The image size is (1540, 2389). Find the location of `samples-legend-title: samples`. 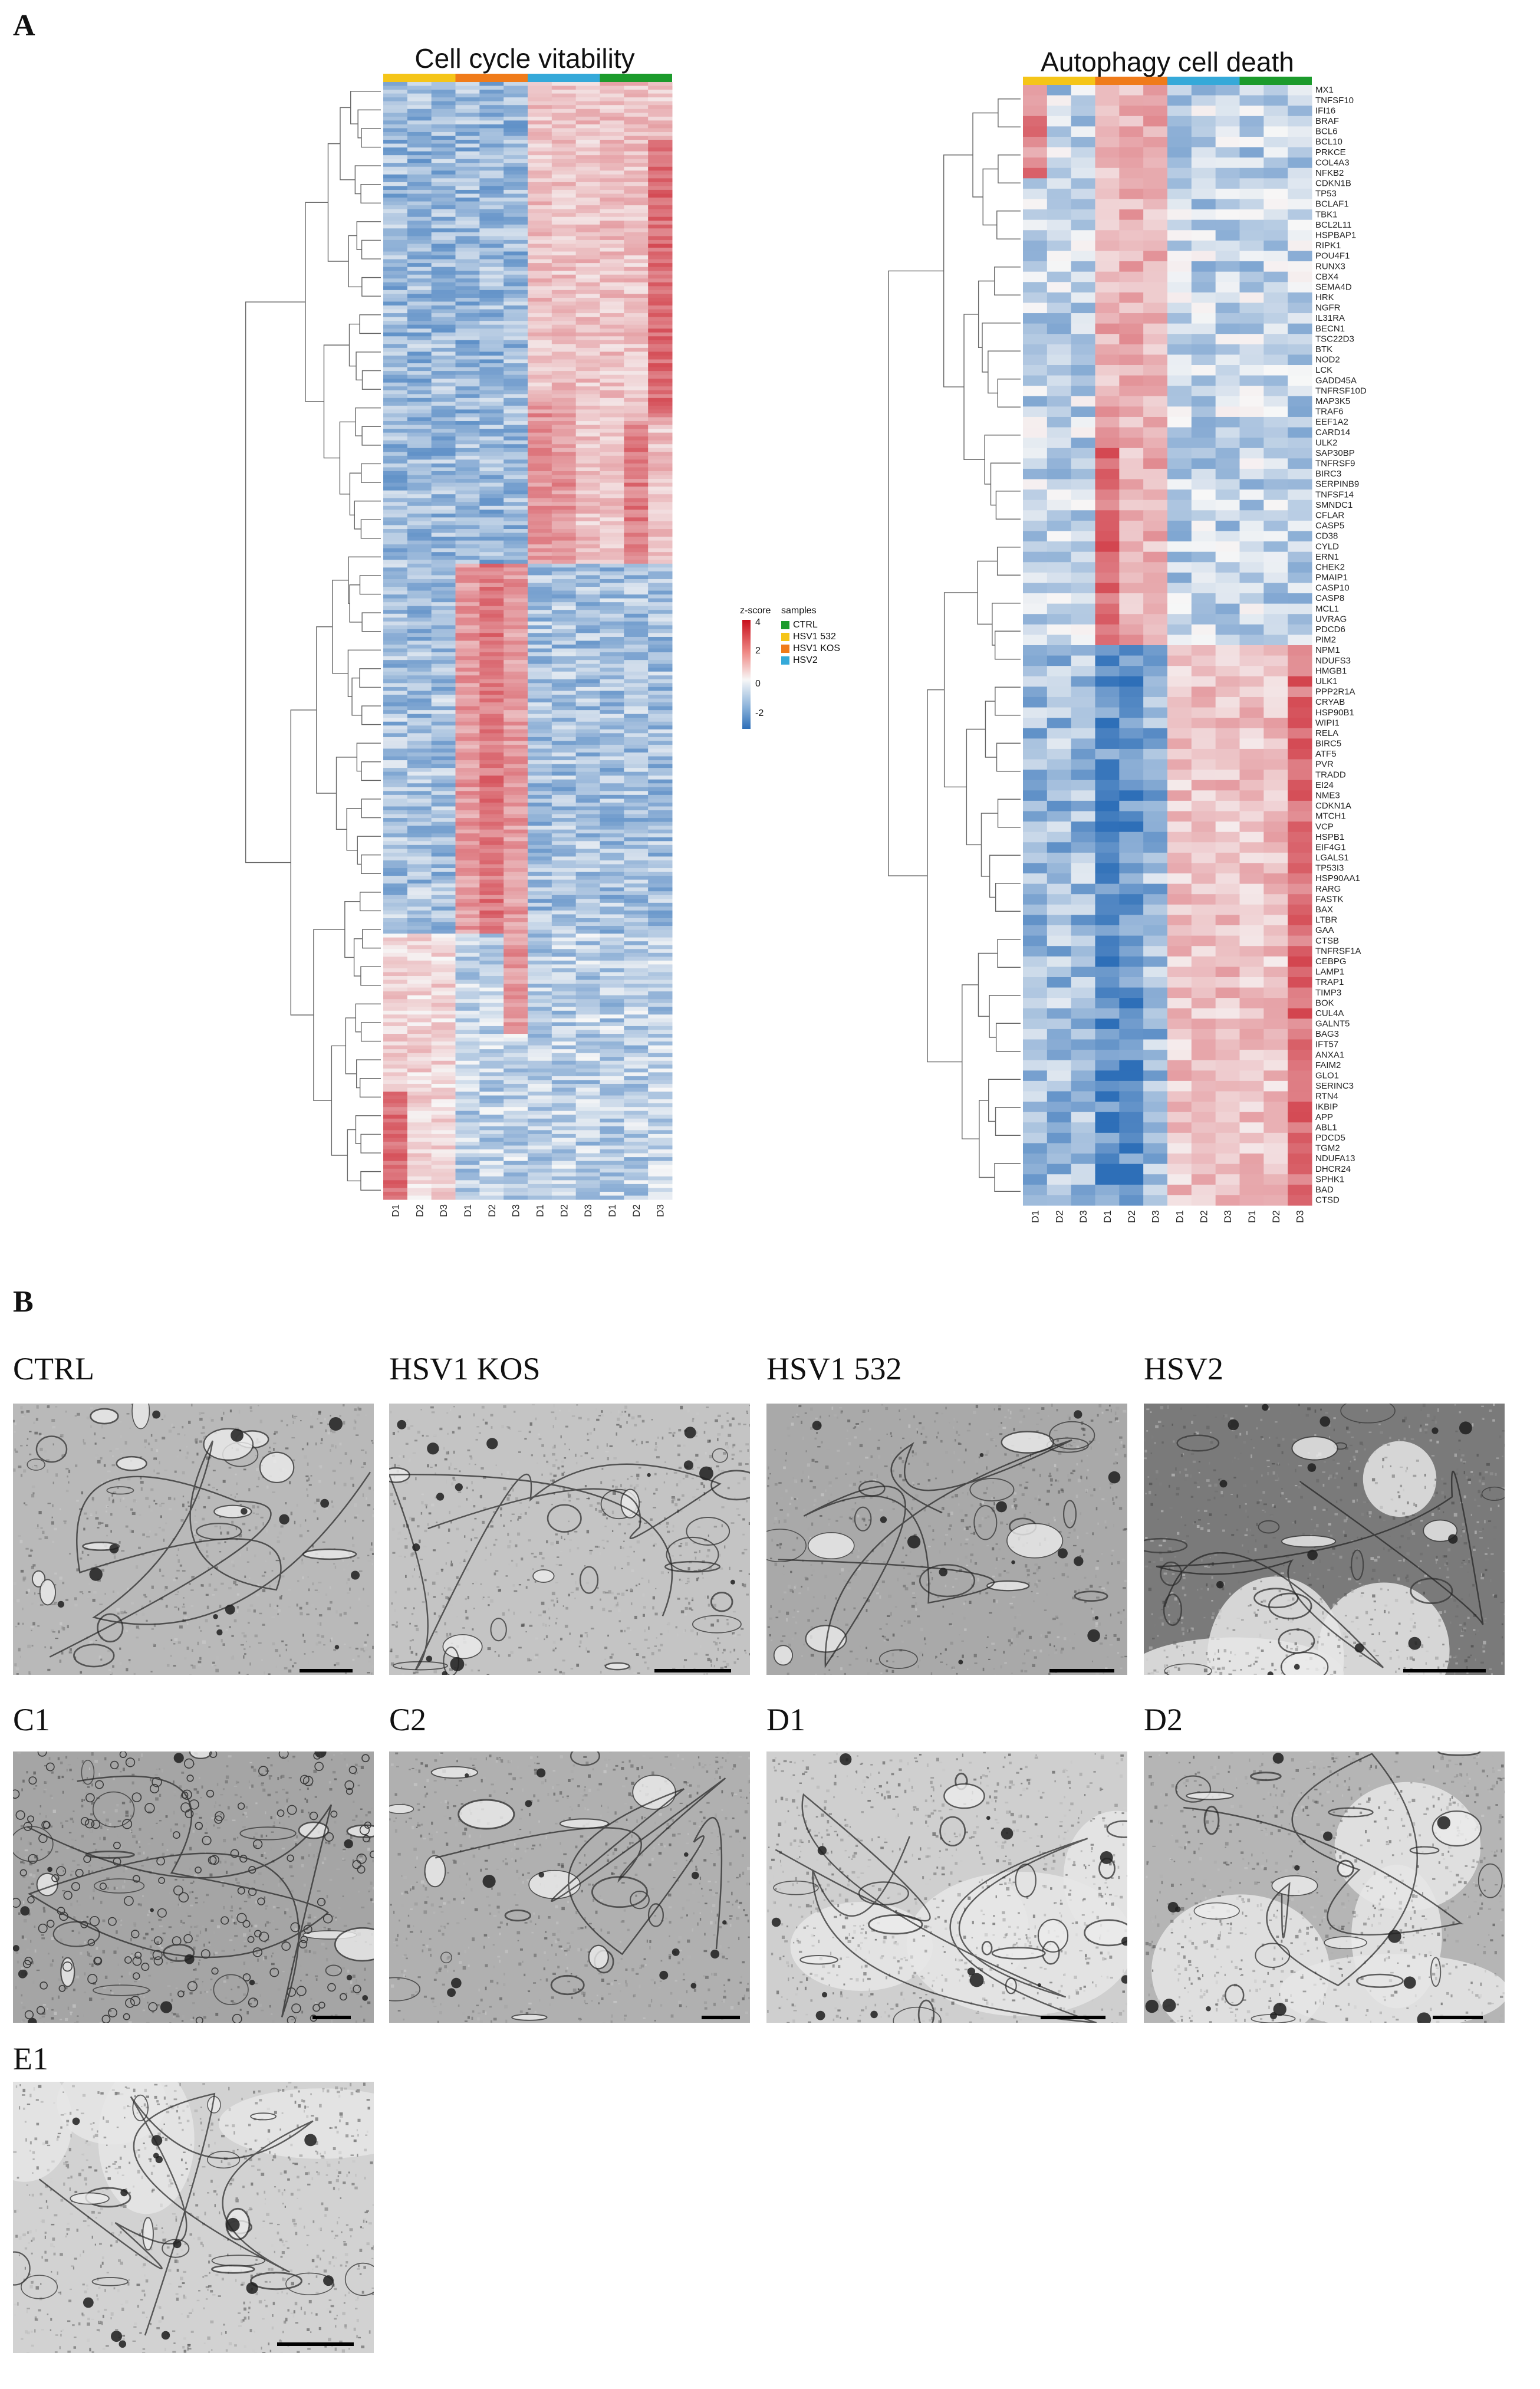

samples-legend-title: samples is located at coordinates (799, 611).